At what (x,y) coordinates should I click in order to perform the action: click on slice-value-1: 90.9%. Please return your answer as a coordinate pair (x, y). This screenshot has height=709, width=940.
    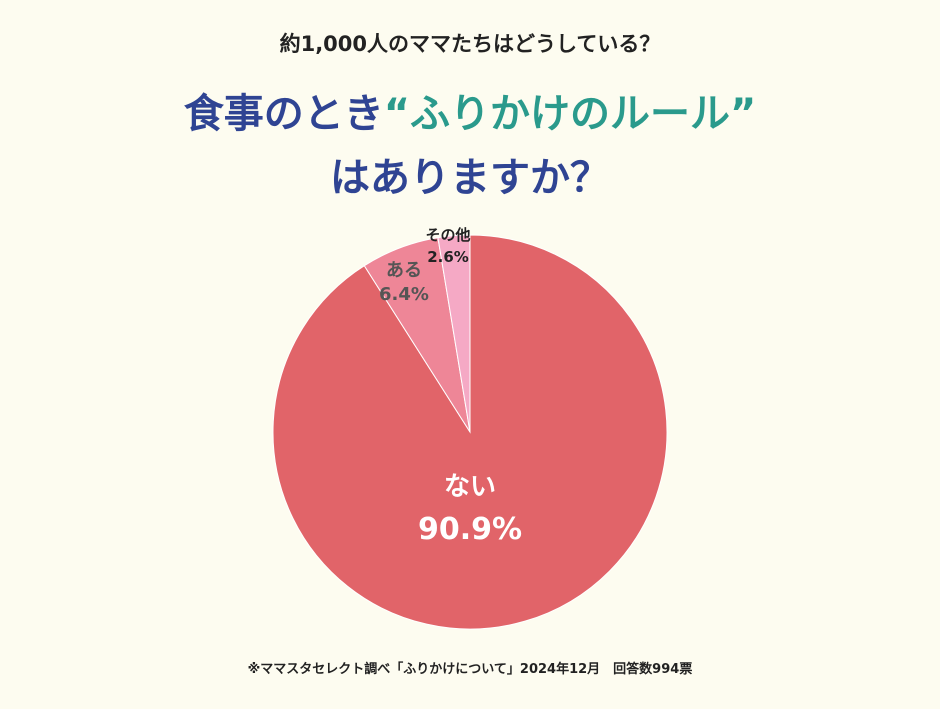
    Looking at the image, I should click on (470, 529).